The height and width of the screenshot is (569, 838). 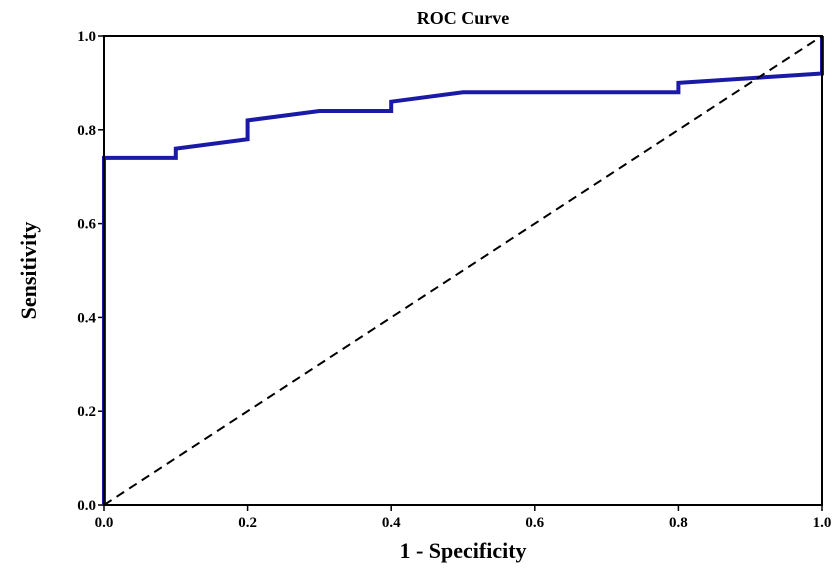 I want to click on x-tick-label: 1.0, so click(x=822, y=523).